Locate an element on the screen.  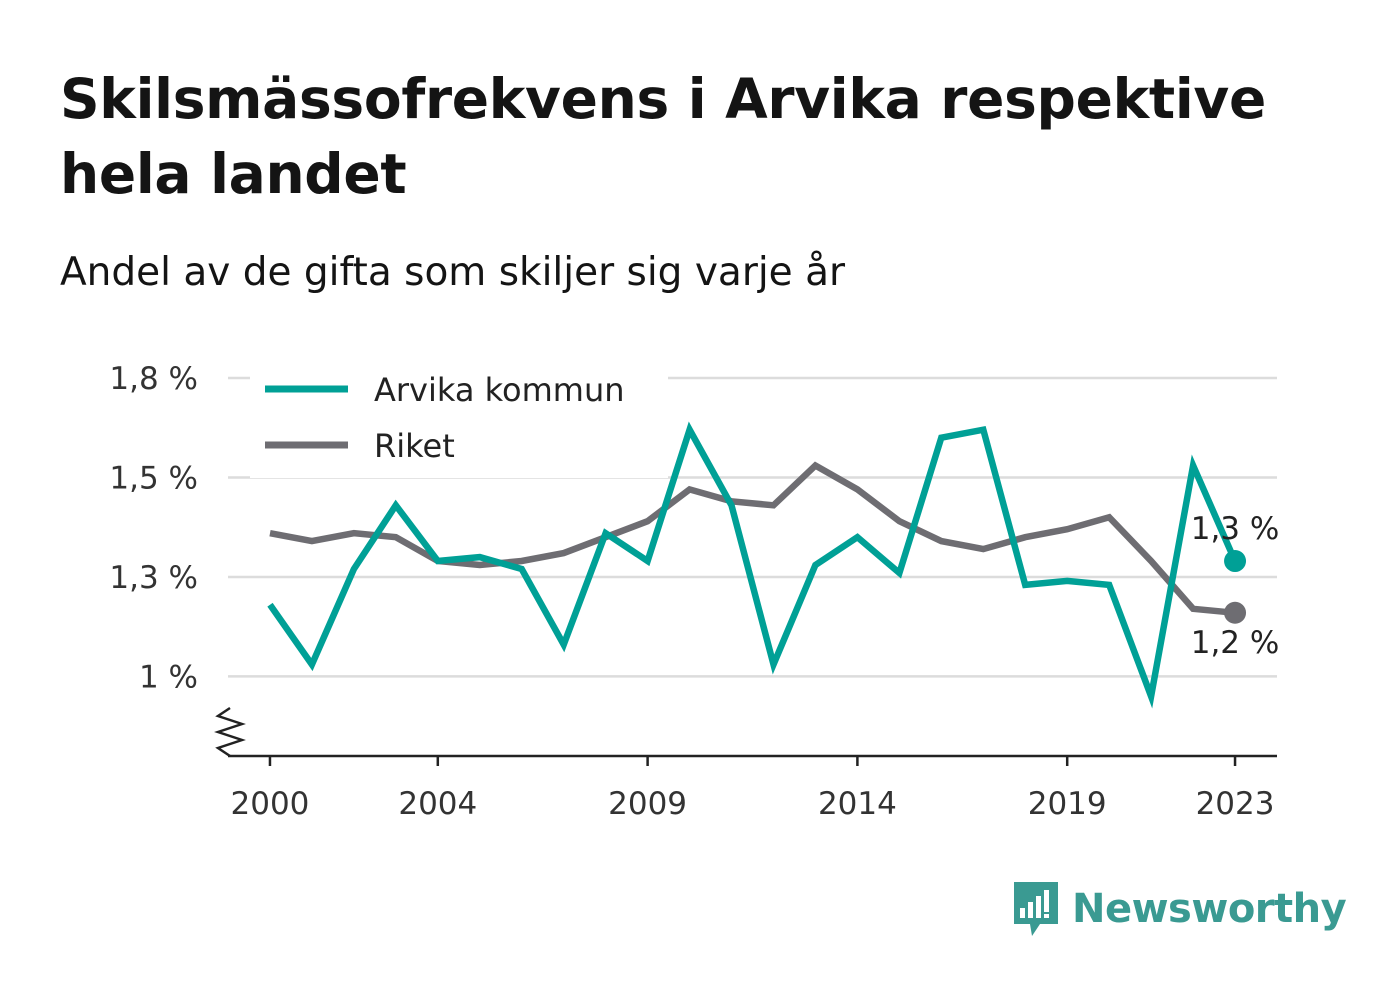
legend-label: Arvika kommun is located at coordinates (499, 390).